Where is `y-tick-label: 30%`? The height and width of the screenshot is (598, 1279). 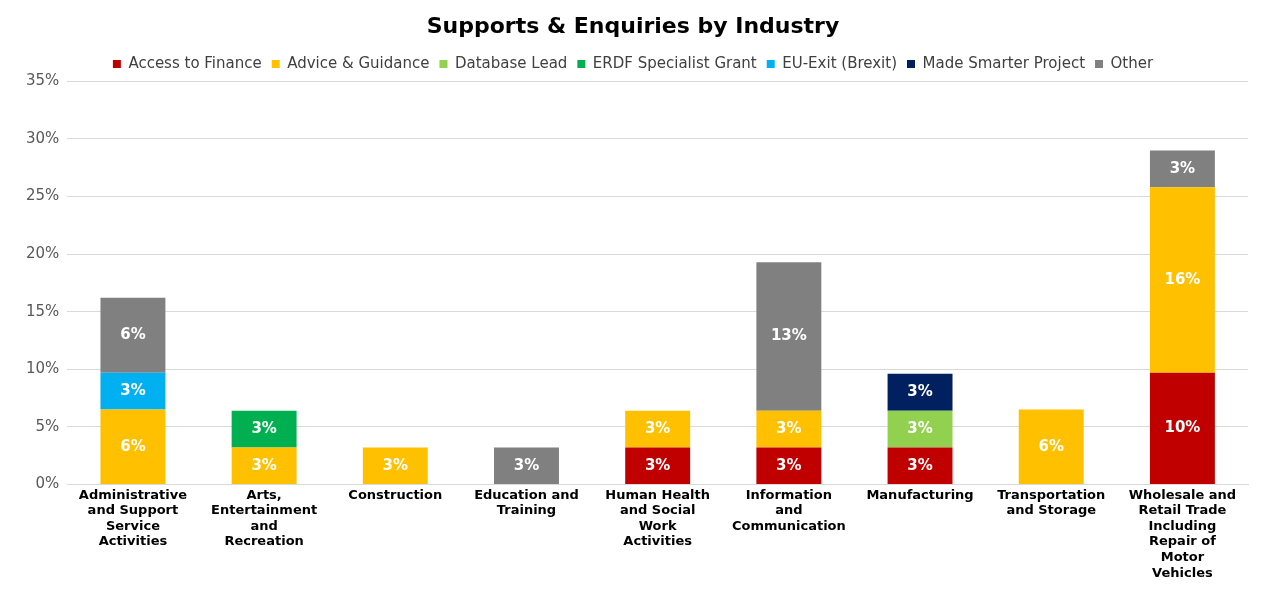
y-tick-label: 30% is located at coordinates (43, 137).